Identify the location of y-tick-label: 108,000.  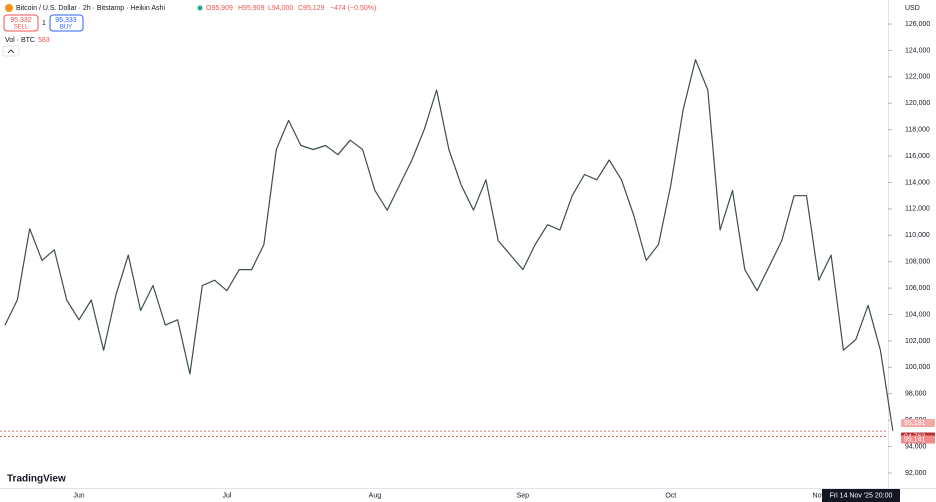
(917, 262).